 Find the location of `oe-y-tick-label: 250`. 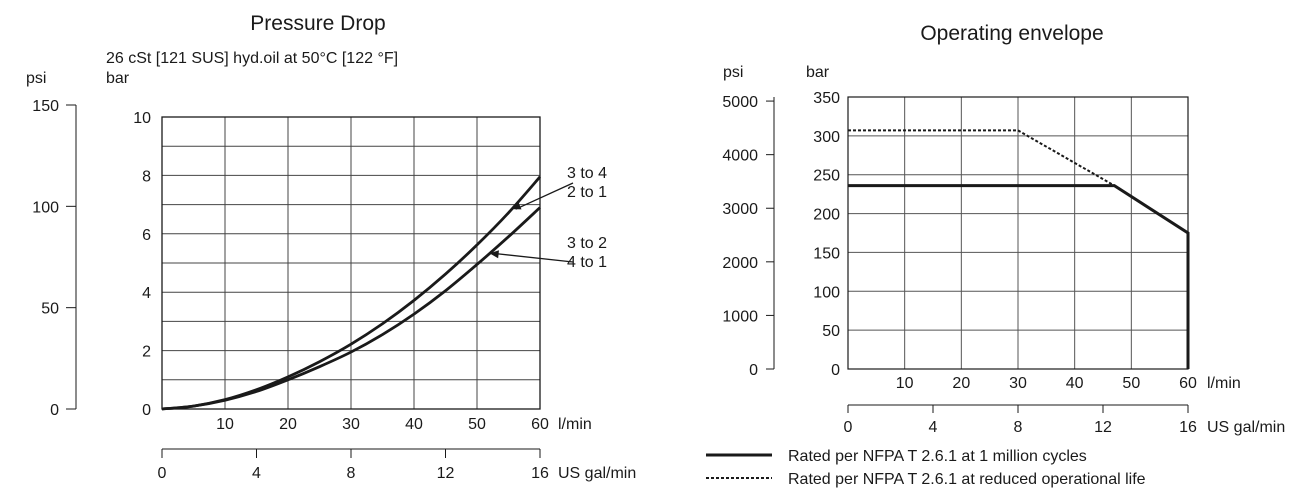

oe-y-tick-label: 250 is located at coordinates (826, 176).